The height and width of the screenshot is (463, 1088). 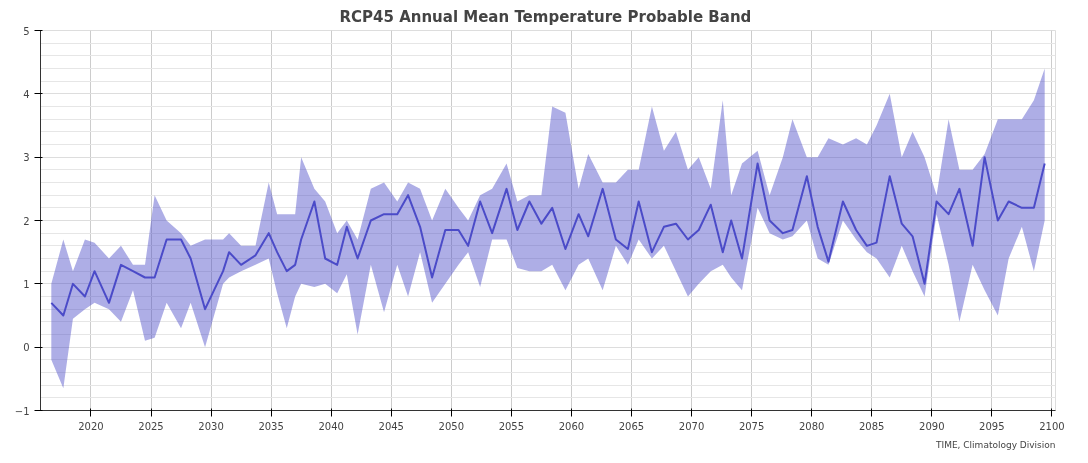 I want to click on y-tick-label: 0, so click(x=26, y=348).